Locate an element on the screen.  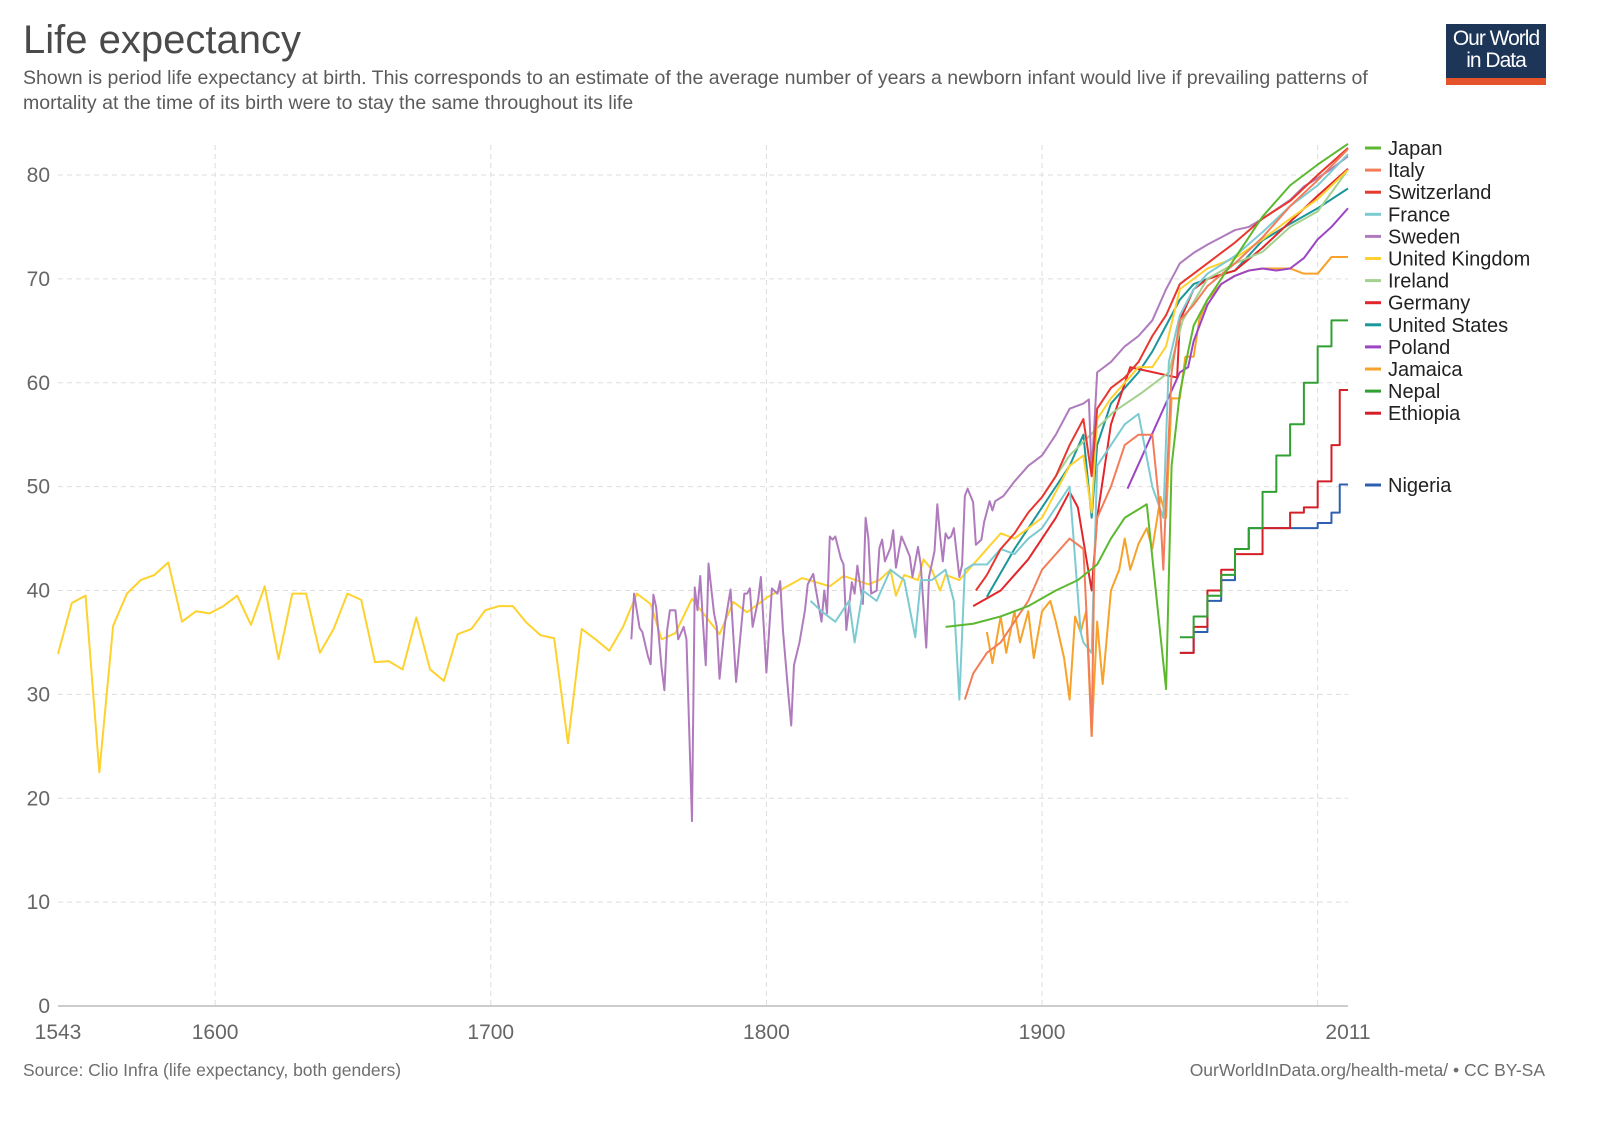
y-tick-label: 70 is located at coordinates (38, 279).